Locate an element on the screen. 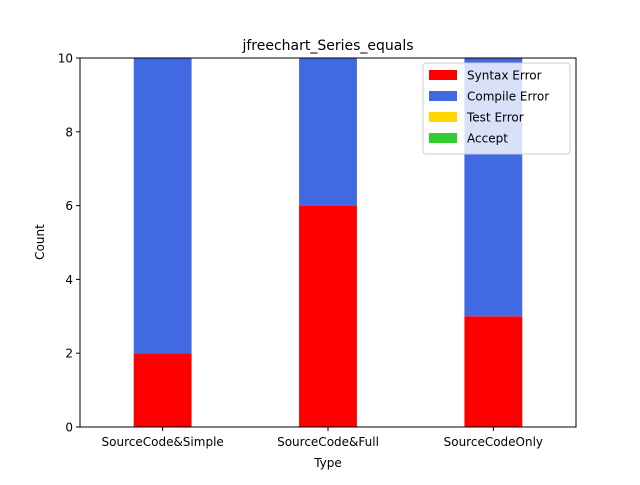 The width and height of the screenshot is (640, 485). x-tick-label: SourceCodeOnly is located at coordinates (493, 442).